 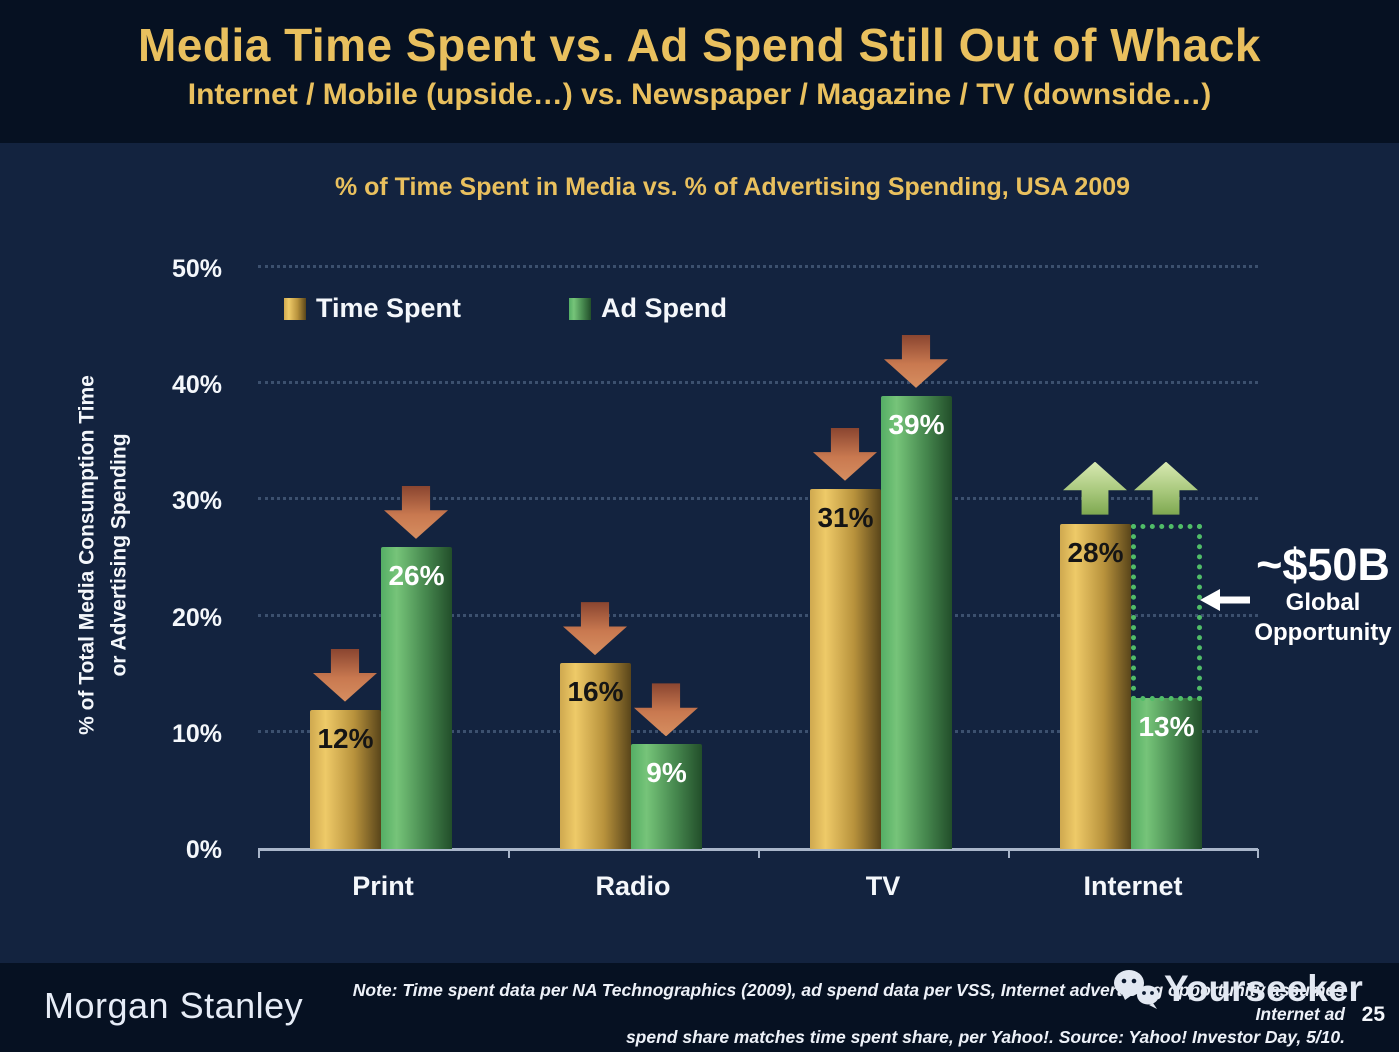 What do you see at coordinates (1263, 988) in the screenshot?
I see `watermark-text: Yourseeker` at bounding box center [1263, 988].